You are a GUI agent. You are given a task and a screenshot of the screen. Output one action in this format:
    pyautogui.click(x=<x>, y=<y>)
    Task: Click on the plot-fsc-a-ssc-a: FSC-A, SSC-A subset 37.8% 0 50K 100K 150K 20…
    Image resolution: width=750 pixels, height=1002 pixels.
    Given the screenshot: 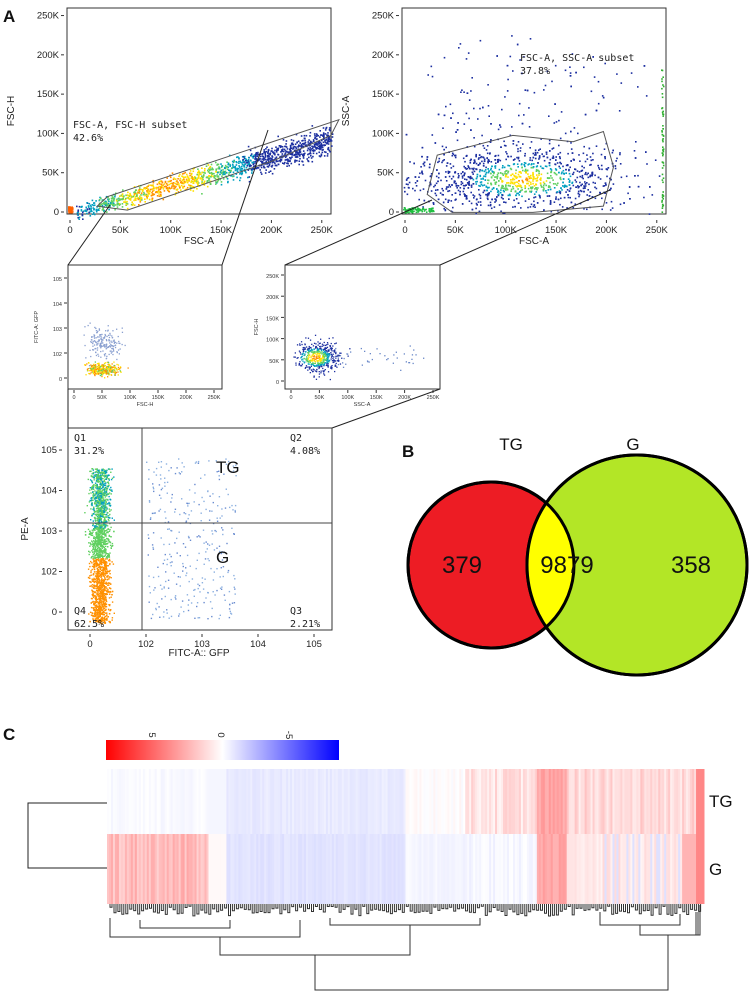 What is the action you would take?
    pyautogui.click(x=505, y=127)
    